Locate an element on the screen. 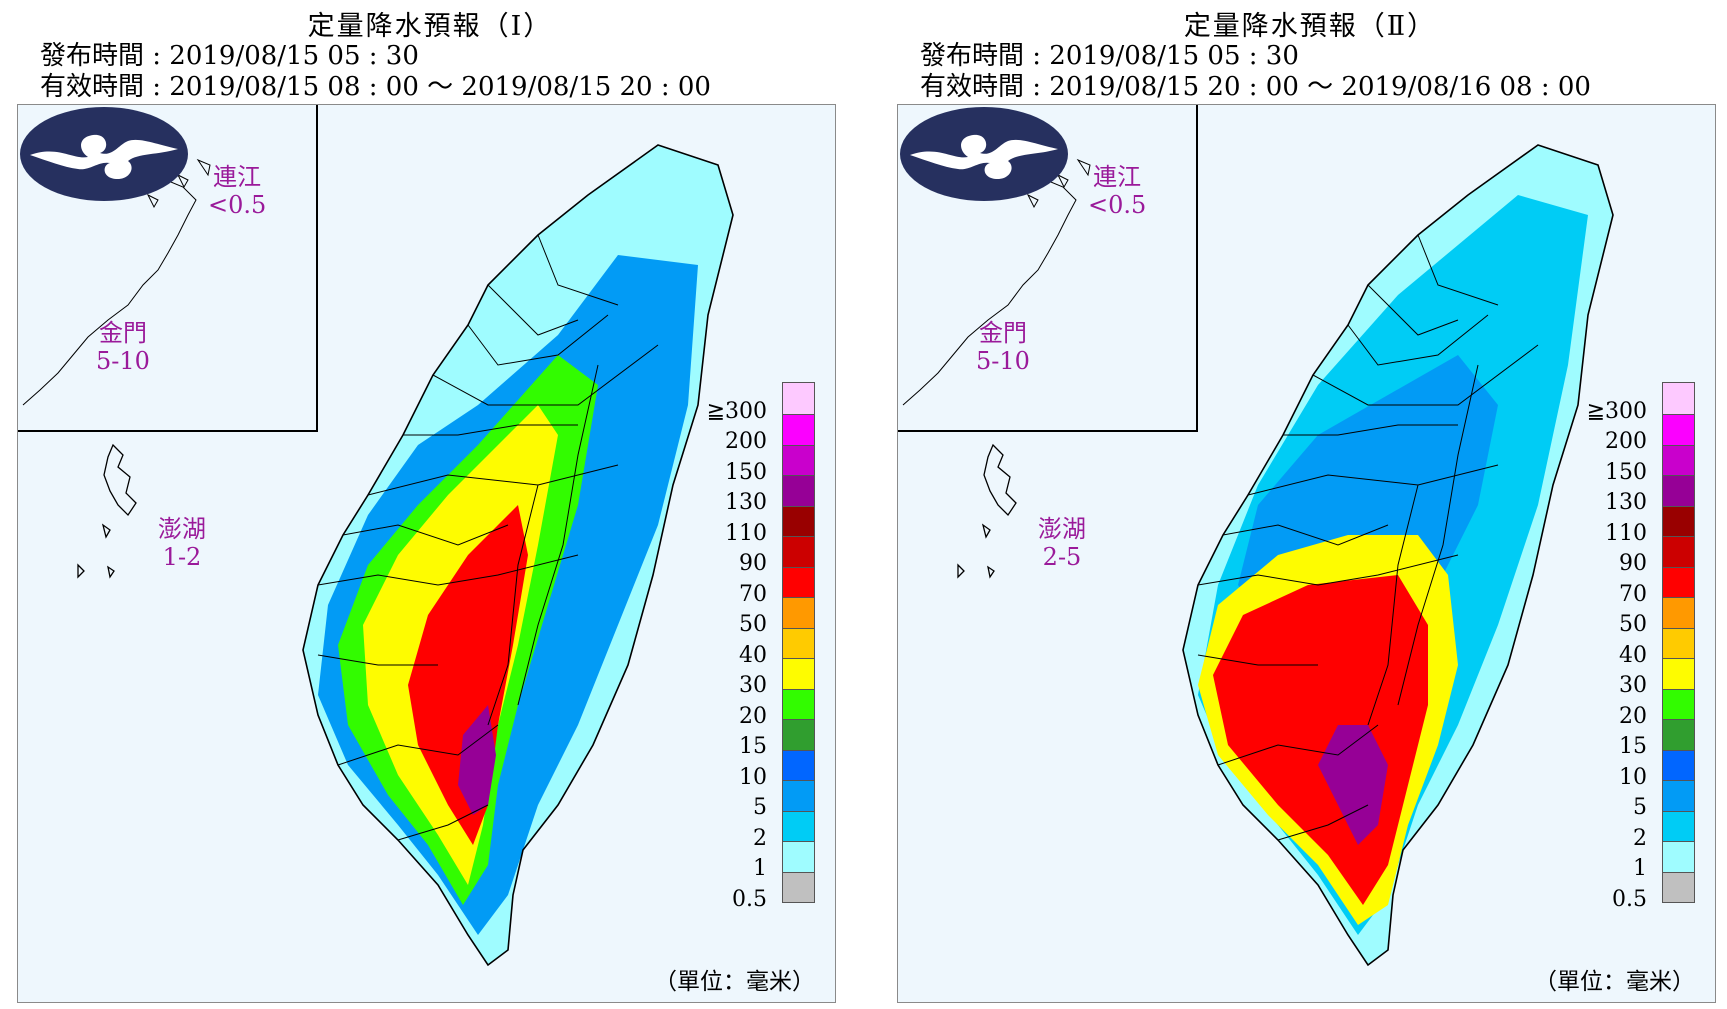 This screenshot has width=1727, height=1009. penghu-label: 澎湖 1-2 is located at coordinates (182, 543).